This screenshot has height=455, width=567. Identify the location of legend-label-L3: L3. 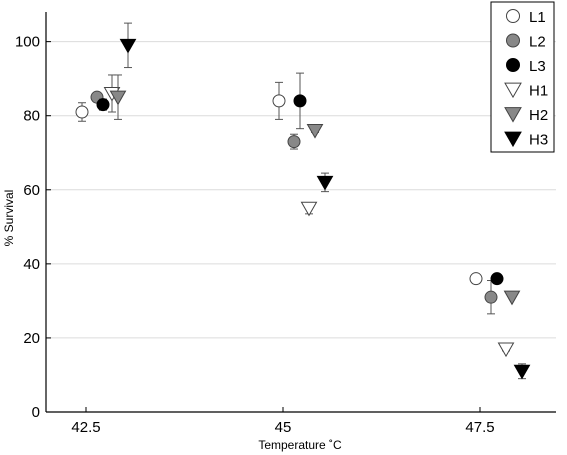
(537, 66).